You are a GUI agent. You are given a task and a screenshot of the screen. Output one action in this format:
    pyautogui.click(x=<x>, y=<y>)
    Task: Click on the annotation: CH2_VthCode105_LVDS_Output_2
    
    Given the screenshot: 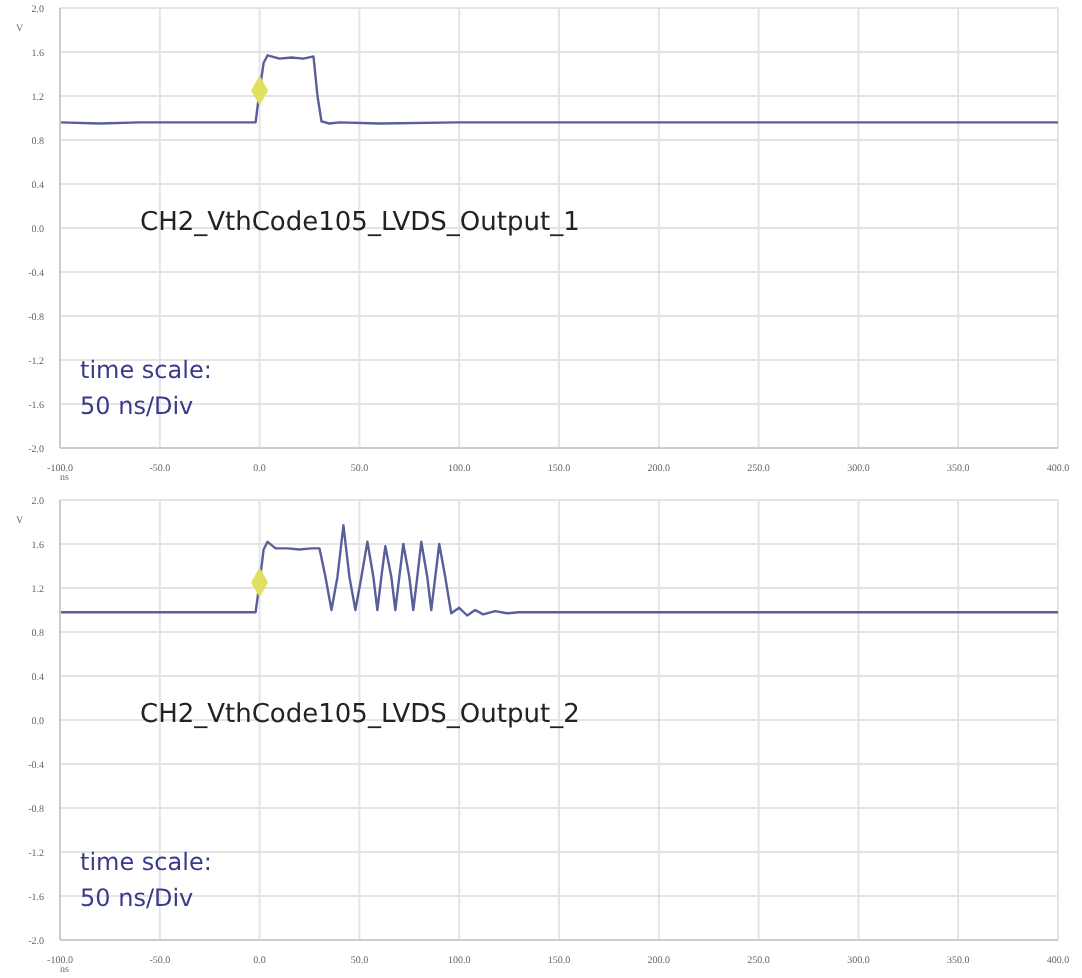 What is the action you would take?
    pyautogui.click(x=360, y=715)
    